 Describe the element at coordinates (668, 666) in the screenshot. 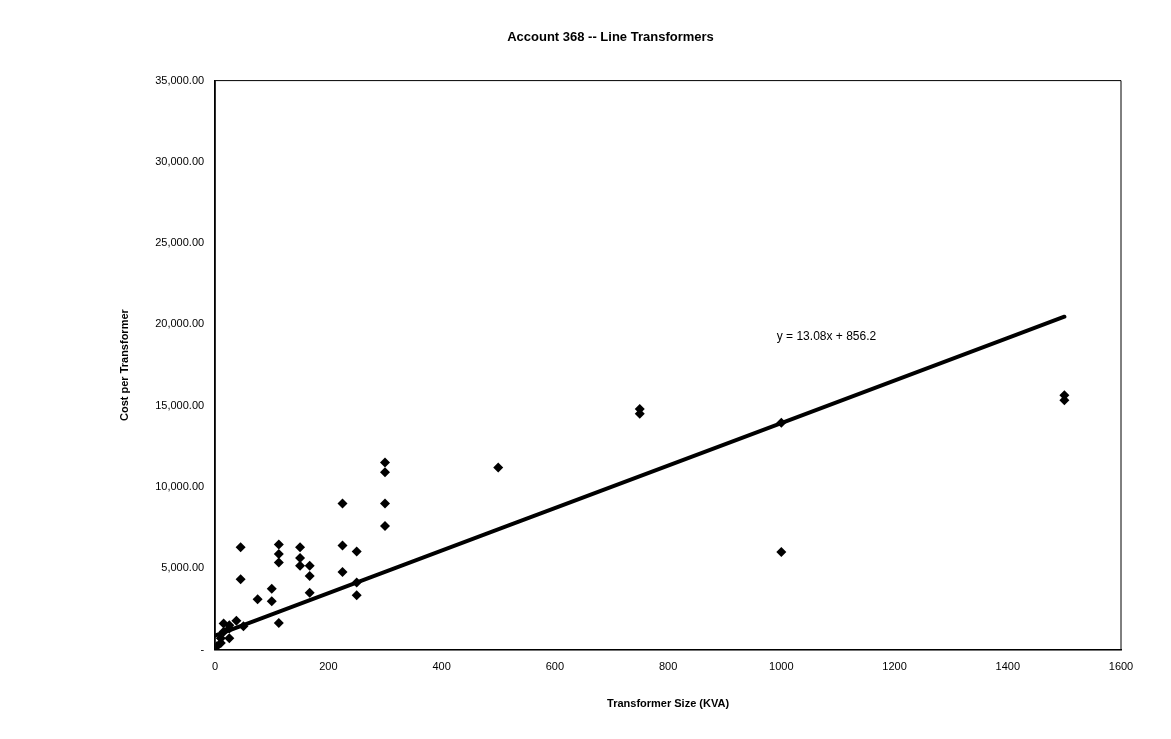

I see `x-tick-label: 800` at that location.